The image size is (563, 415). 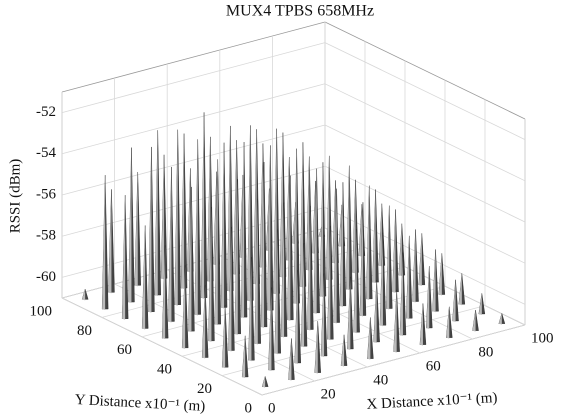 I want to click on x-tick-label: 100, so click(x=542, y=338).